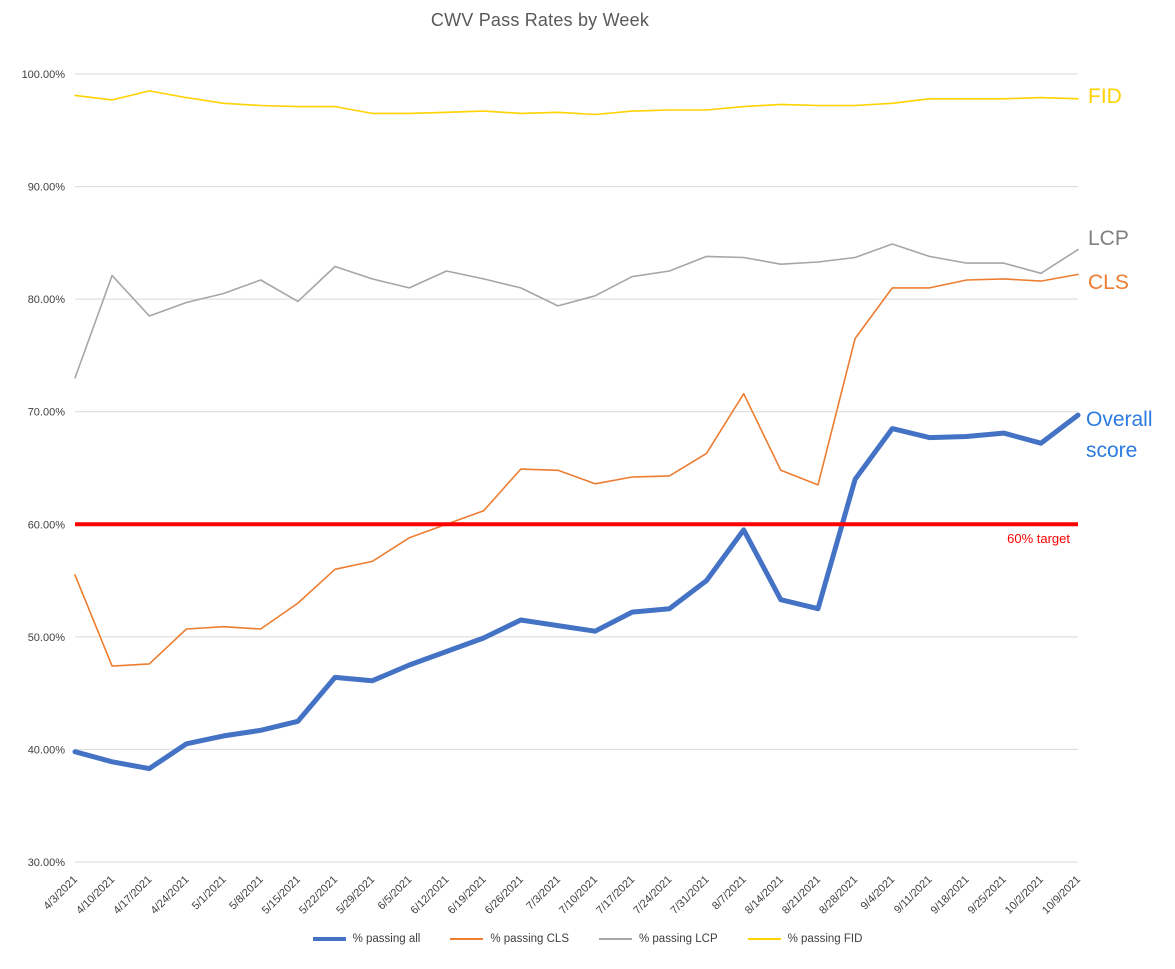  Describe the element at coordinates (504, 895) in the screenshot. I see `svg-text: 6/26/2021` at that location.